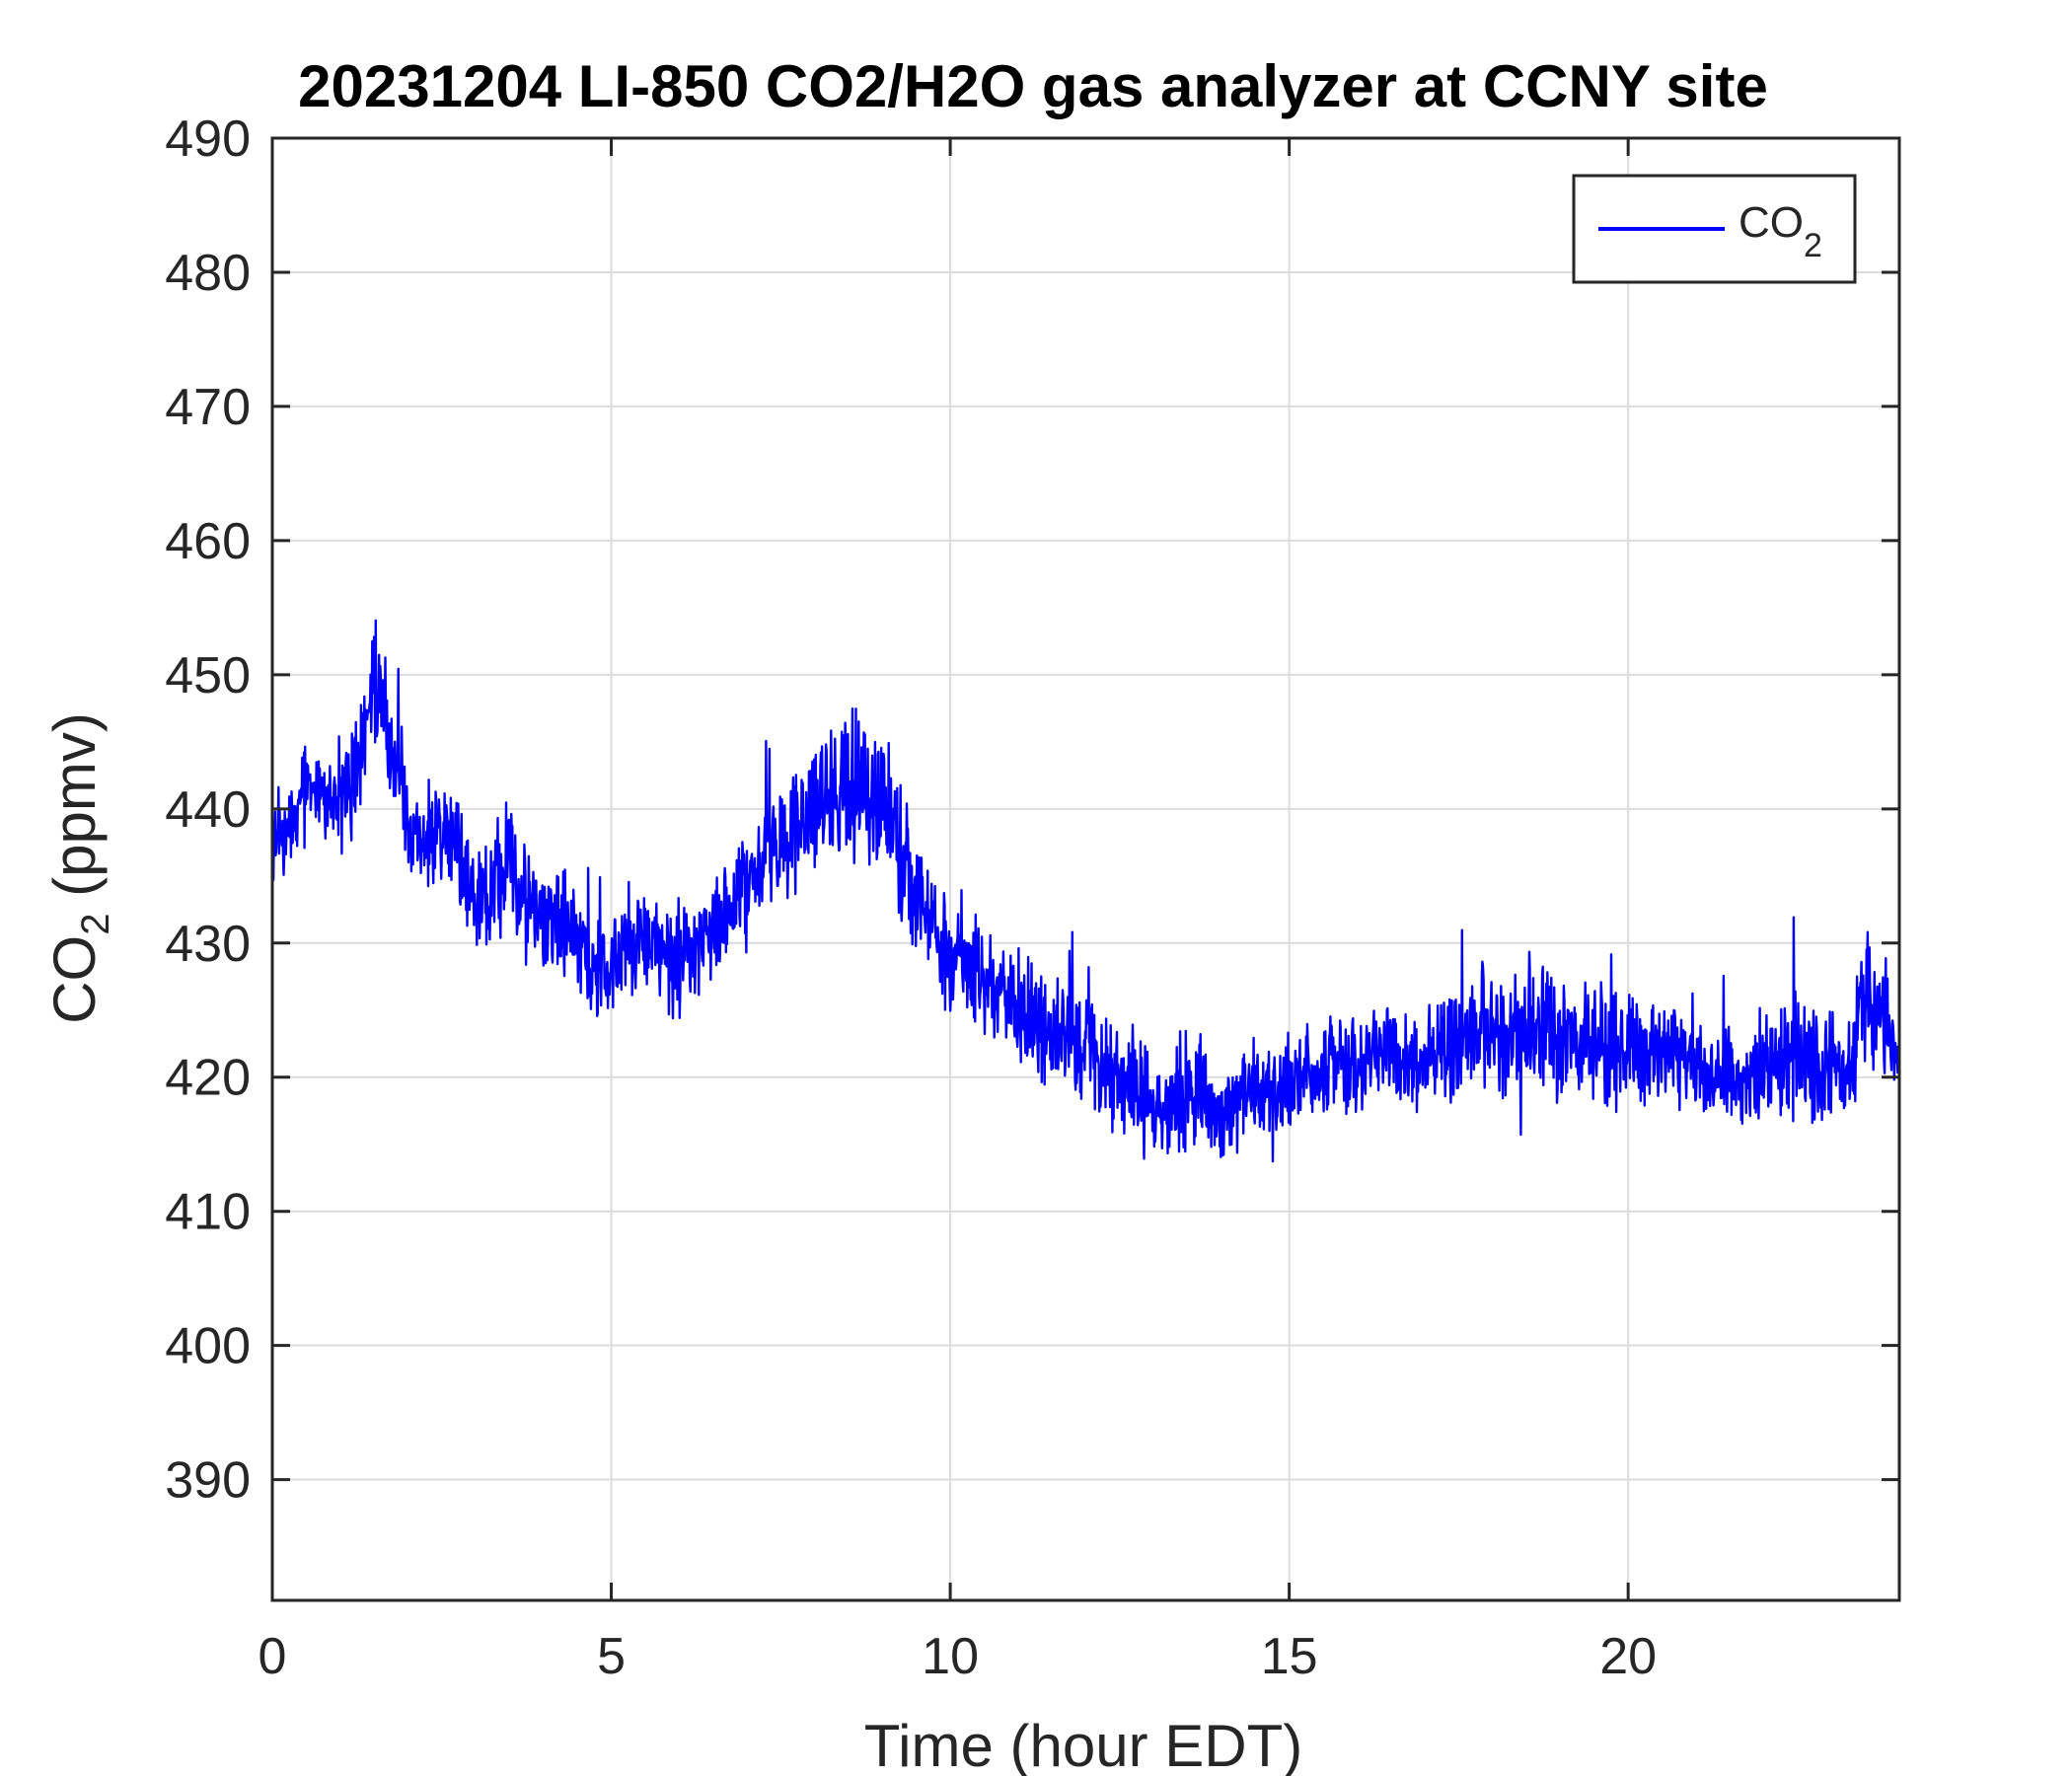  I want to click on x-tick-label: 5, so click(611, 1657).